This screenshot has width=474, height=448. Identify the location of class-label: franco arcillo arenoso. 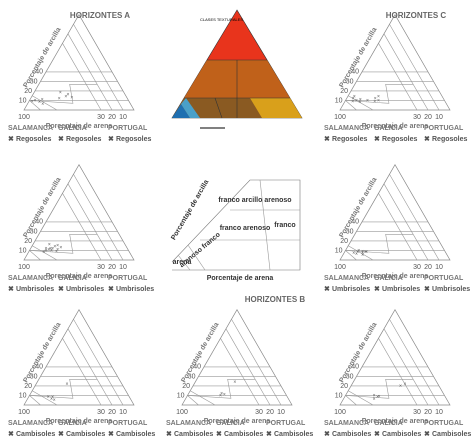
(254, 200).